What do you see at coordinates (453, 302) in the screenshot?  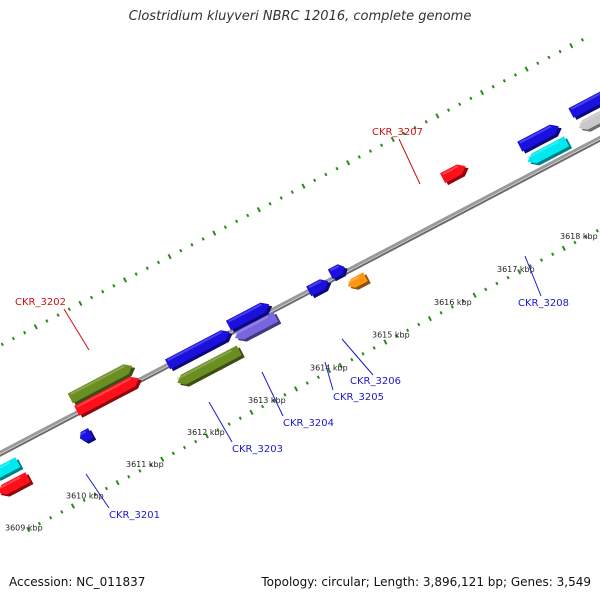 I see `scale-label: 3616 kbp` at bounding box center [453, 302].